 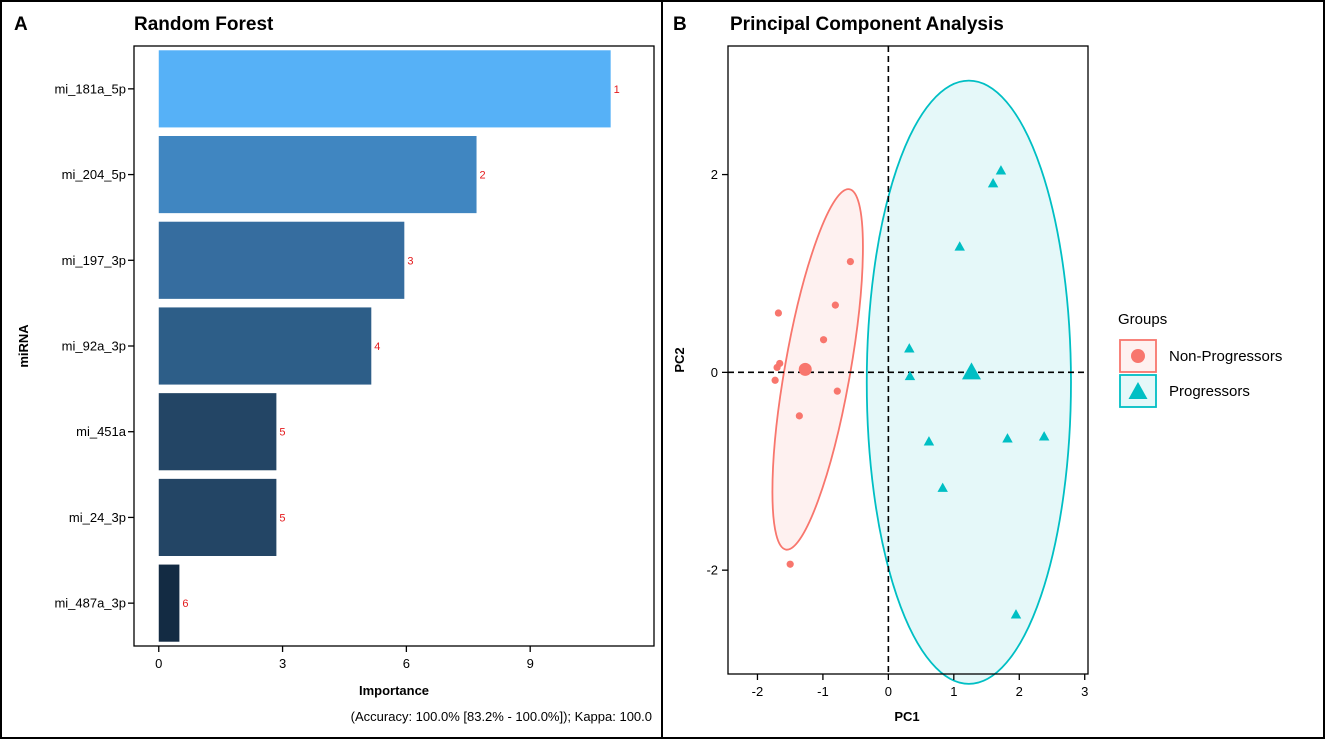 I want to click on bar-mi_487a_3p, so click(x=169, y=603).